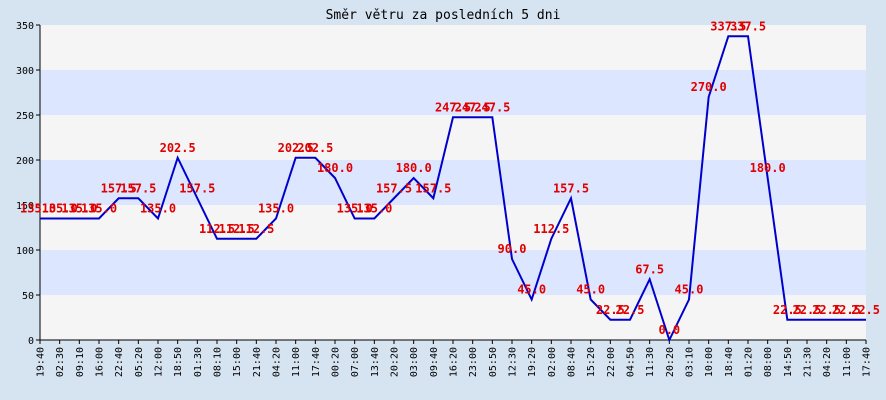  I want to click on x-tick-label: 05:50, so click(493, 362).